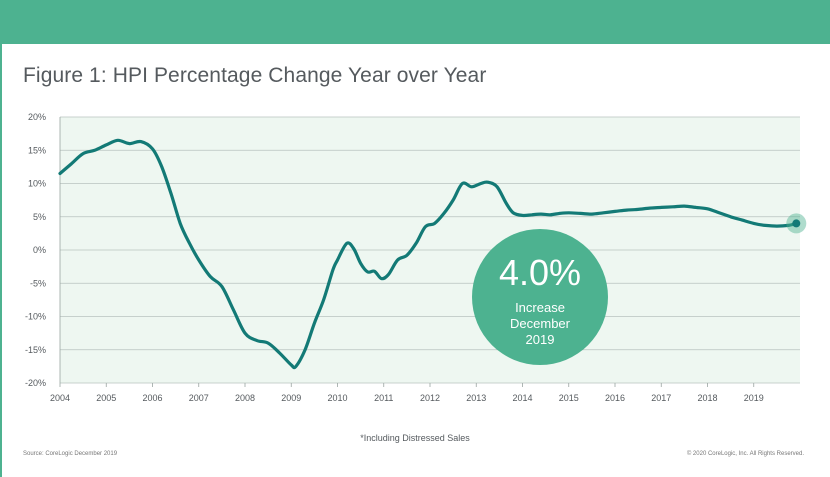 This screenshot has width=830, height=477. I want to click on x-tick-label: 2006, so click(152, 398).